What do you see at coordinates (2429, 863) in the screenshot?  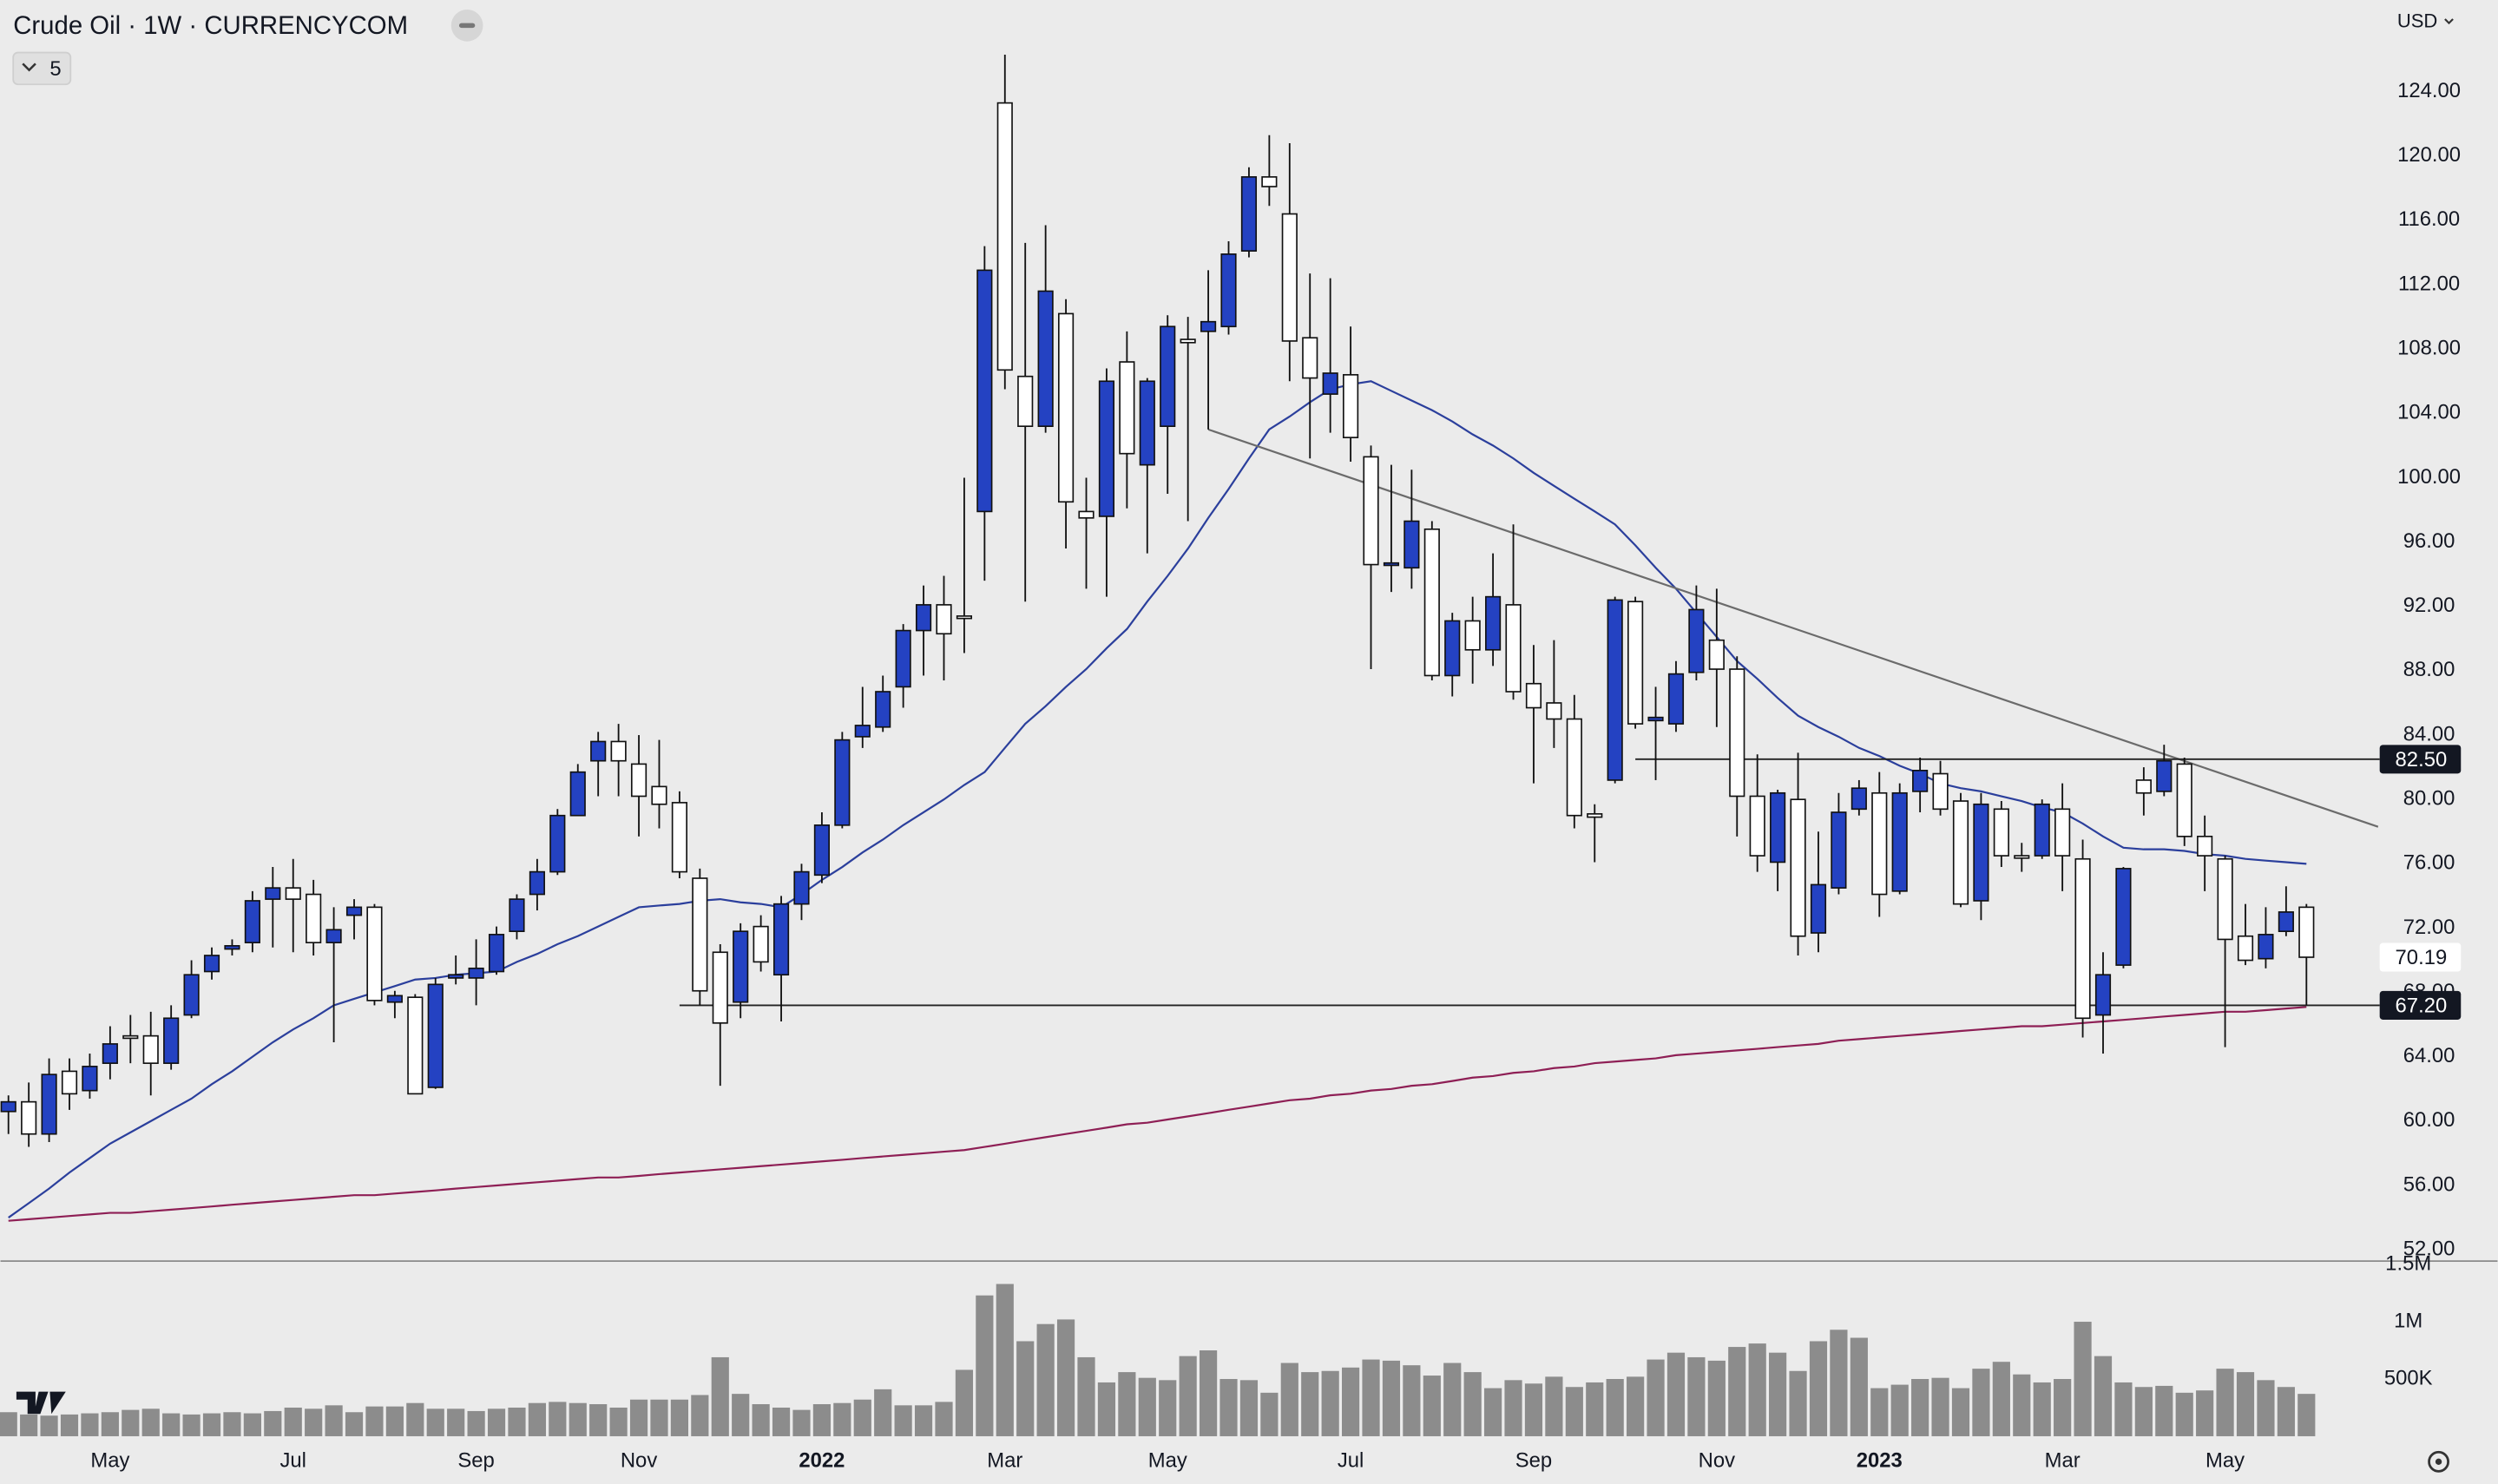 I see `y-tick-label: 76.00` at bounding box center [2429, 863].